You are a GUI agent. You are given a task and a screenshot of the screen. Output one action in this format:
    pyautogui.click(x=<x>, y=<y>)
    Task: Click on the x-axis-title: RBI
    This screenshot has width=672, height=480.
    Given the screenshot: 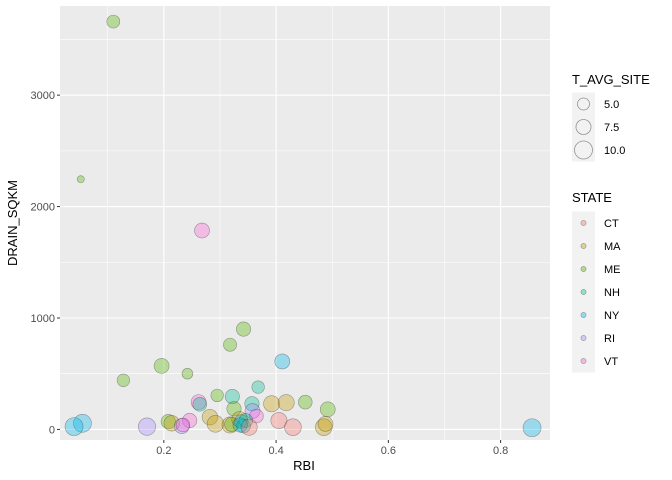 What is the action you would take?
    pyautogui.click(x=304, y=465)
    